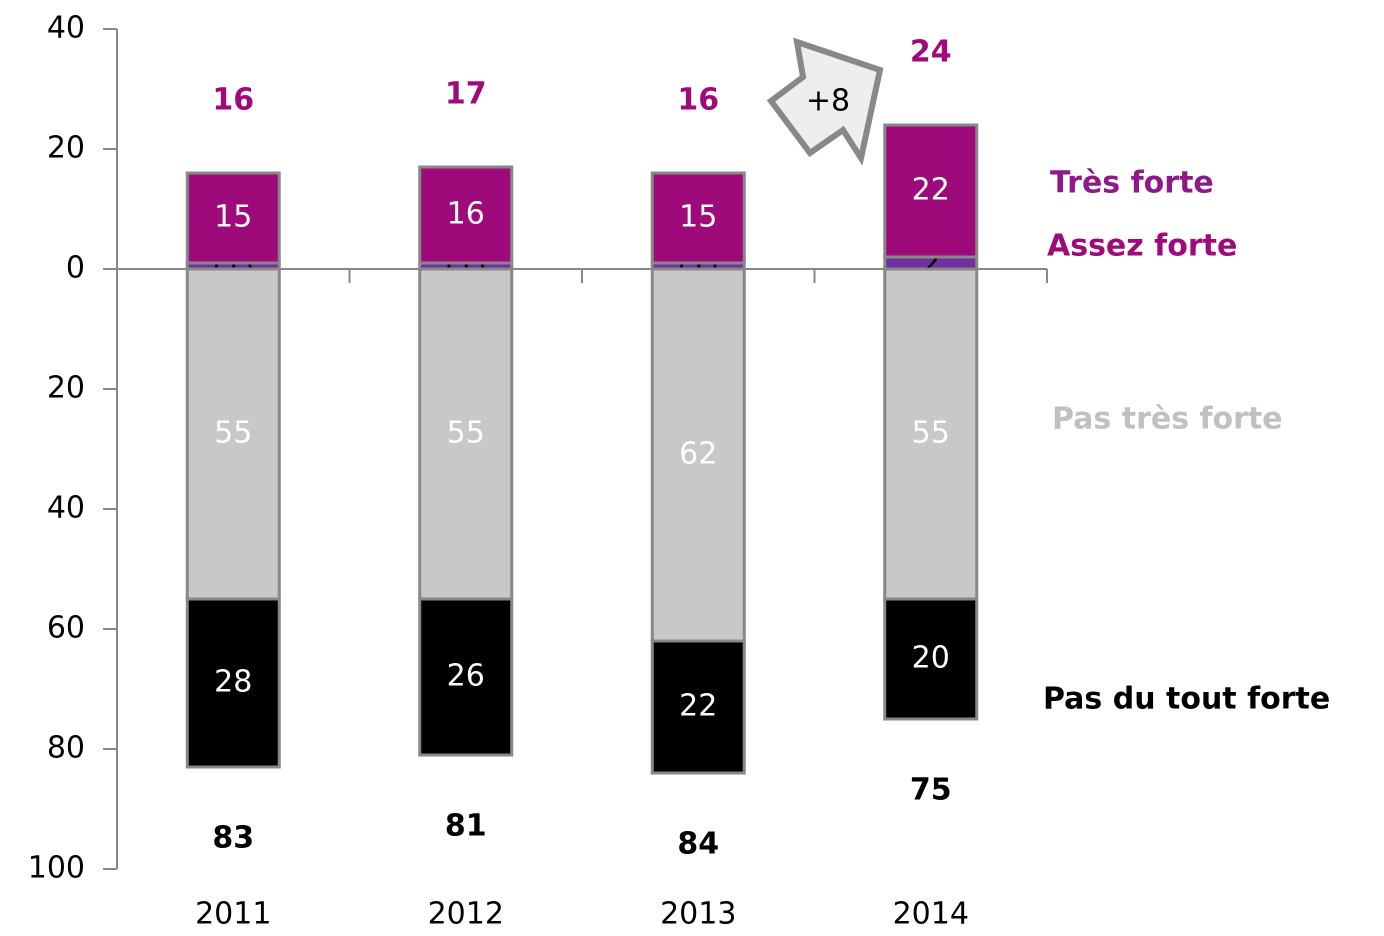 This screenshot has height=936, width=1384. What do you see at coordinates (828, 101) in the screenshot?
I see `annotation: +8` at bounding box center [828, 101].